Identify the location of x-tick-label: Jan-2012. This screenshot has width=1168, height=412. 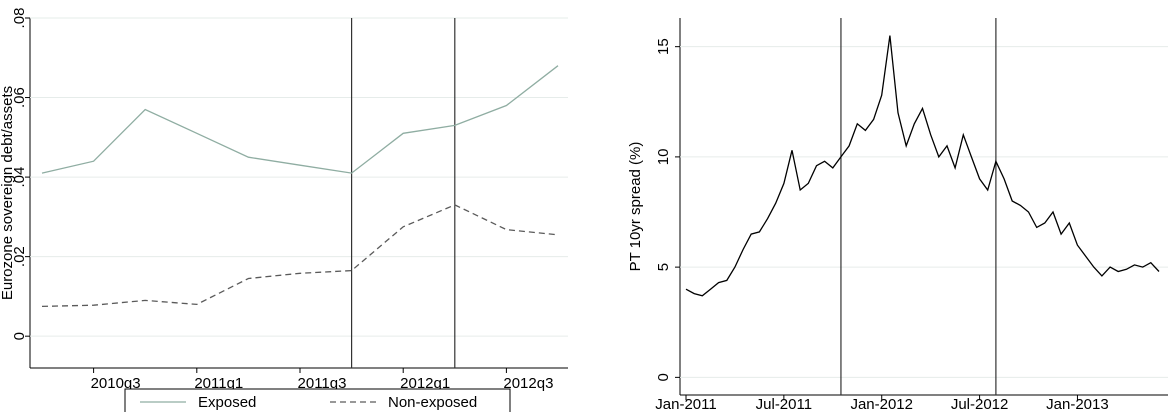
(881, 404).